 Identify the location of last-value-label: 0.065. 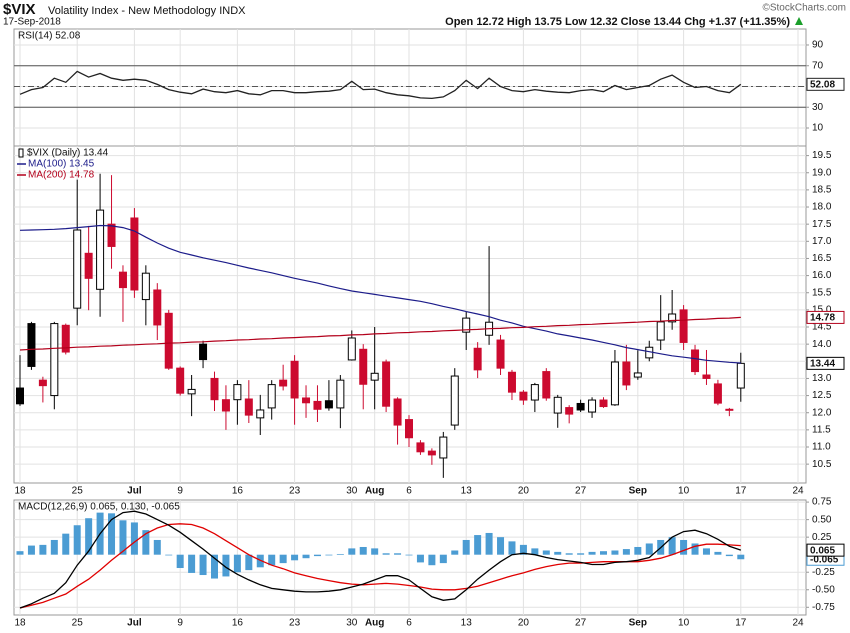
(822, 550).